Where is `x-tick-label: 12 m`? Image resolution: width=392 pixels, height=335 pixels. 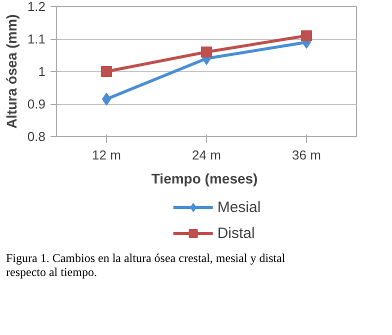
x-tick-label: 12 m is located at coordinates (106, 155).